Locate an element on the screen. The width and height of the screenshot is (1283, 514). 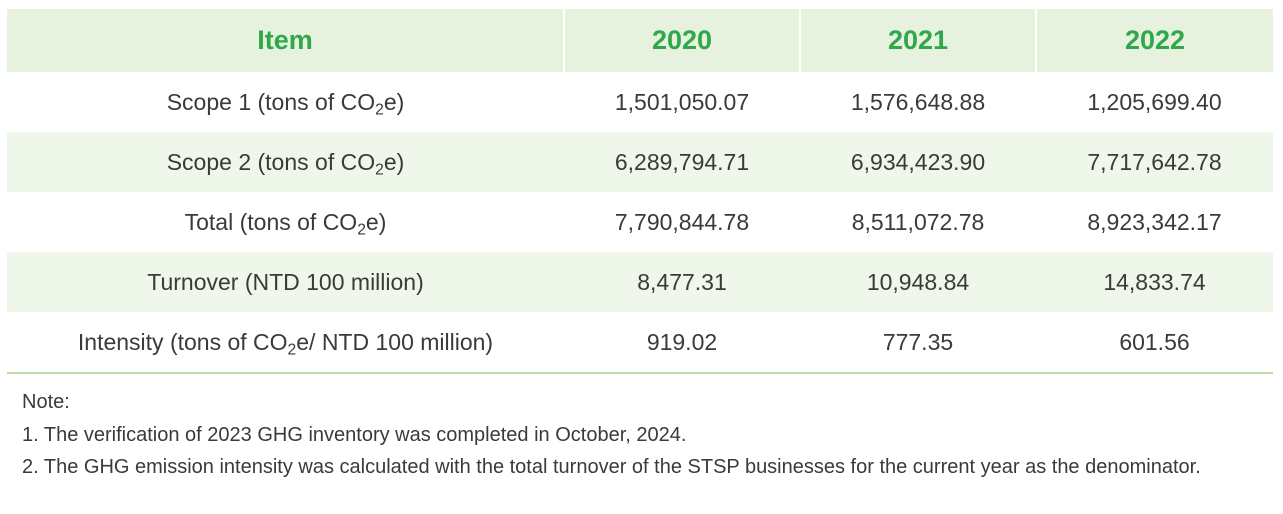
row-label: Scope 1 (tons of CO2e) is located at coordinates (285, 103).